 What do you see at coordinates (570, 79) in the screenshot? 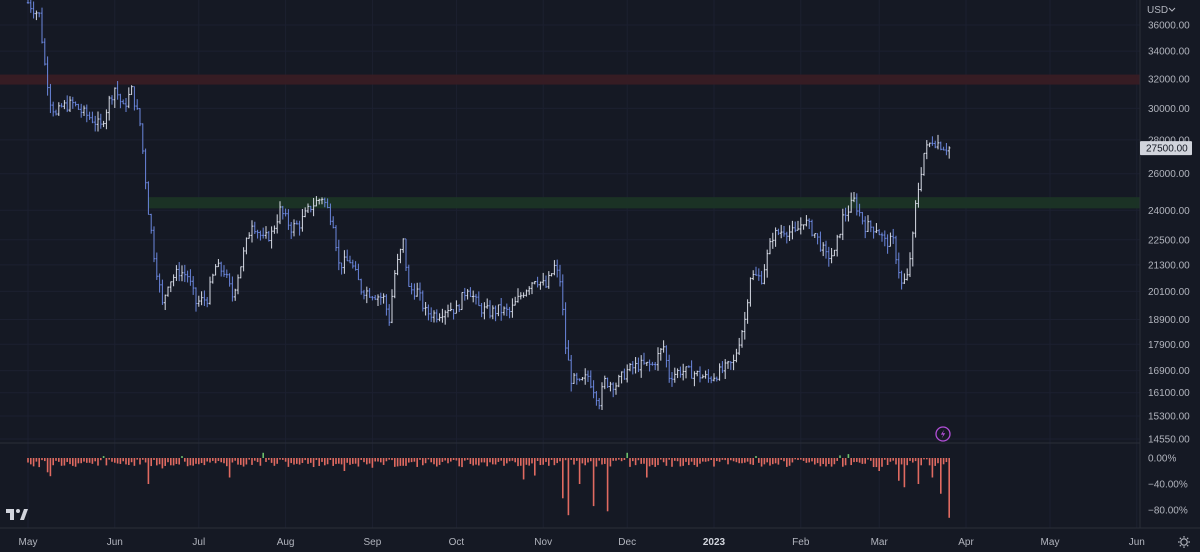
I see `resistance-zone` at bounding box center [570, 79].